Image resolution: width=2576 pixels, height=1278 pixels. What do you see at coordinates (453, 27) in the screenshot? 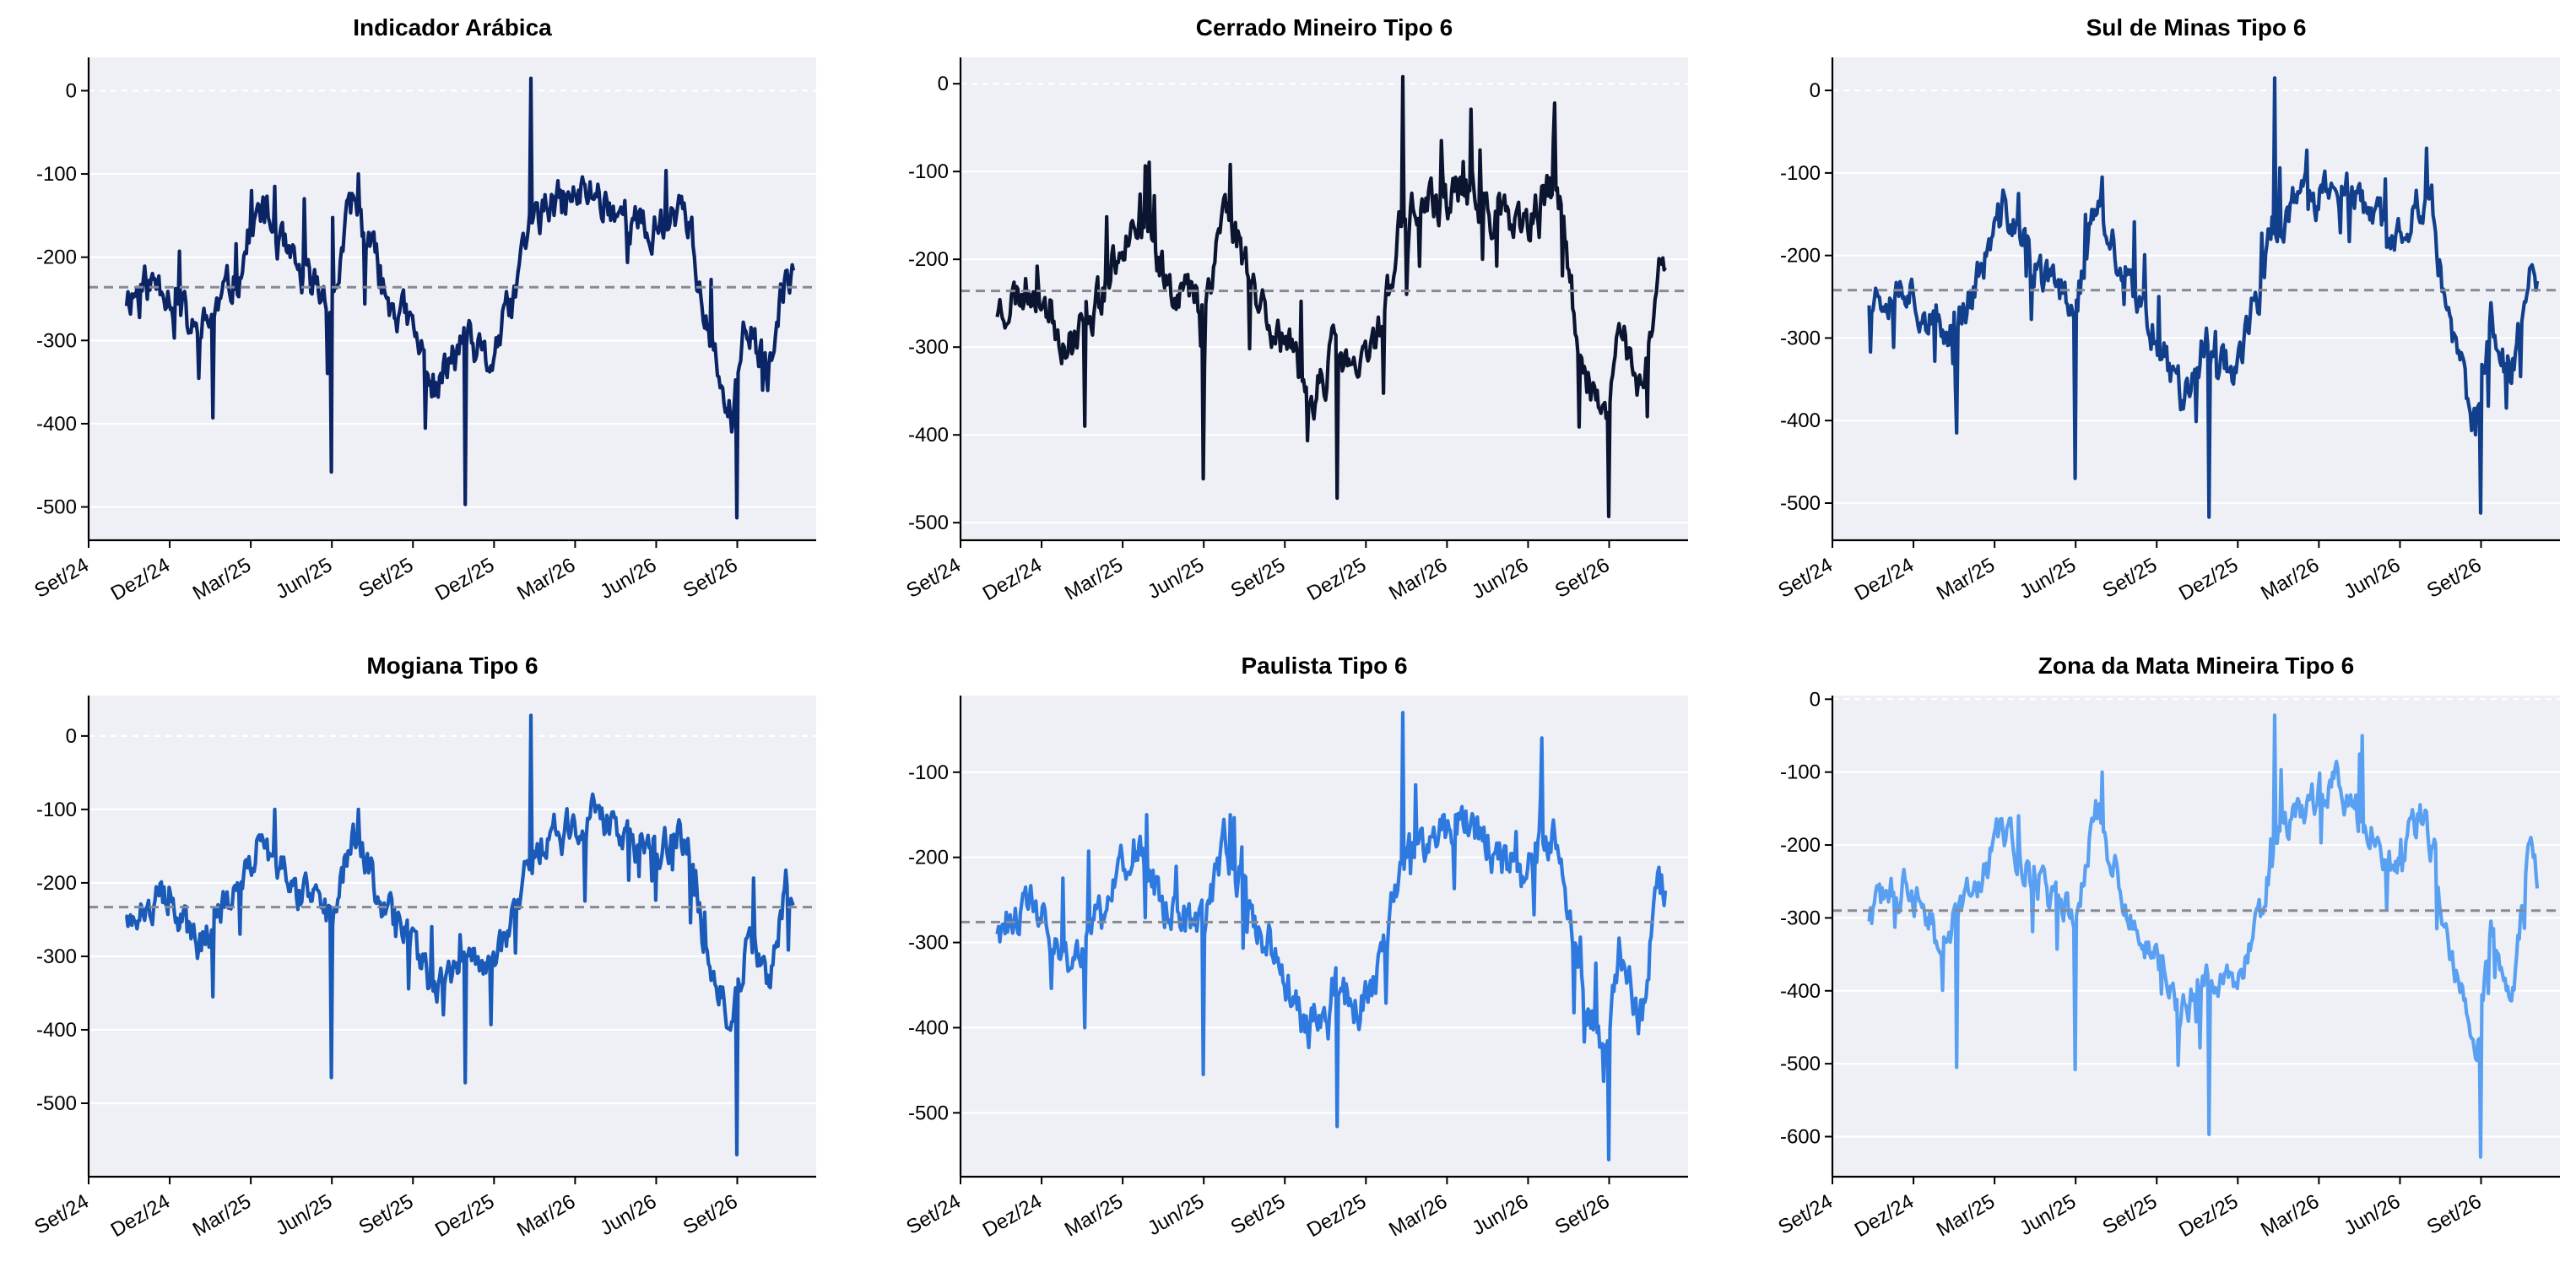
I see `chart-title: Indicador Arábica` at bounding box center [453, 27].